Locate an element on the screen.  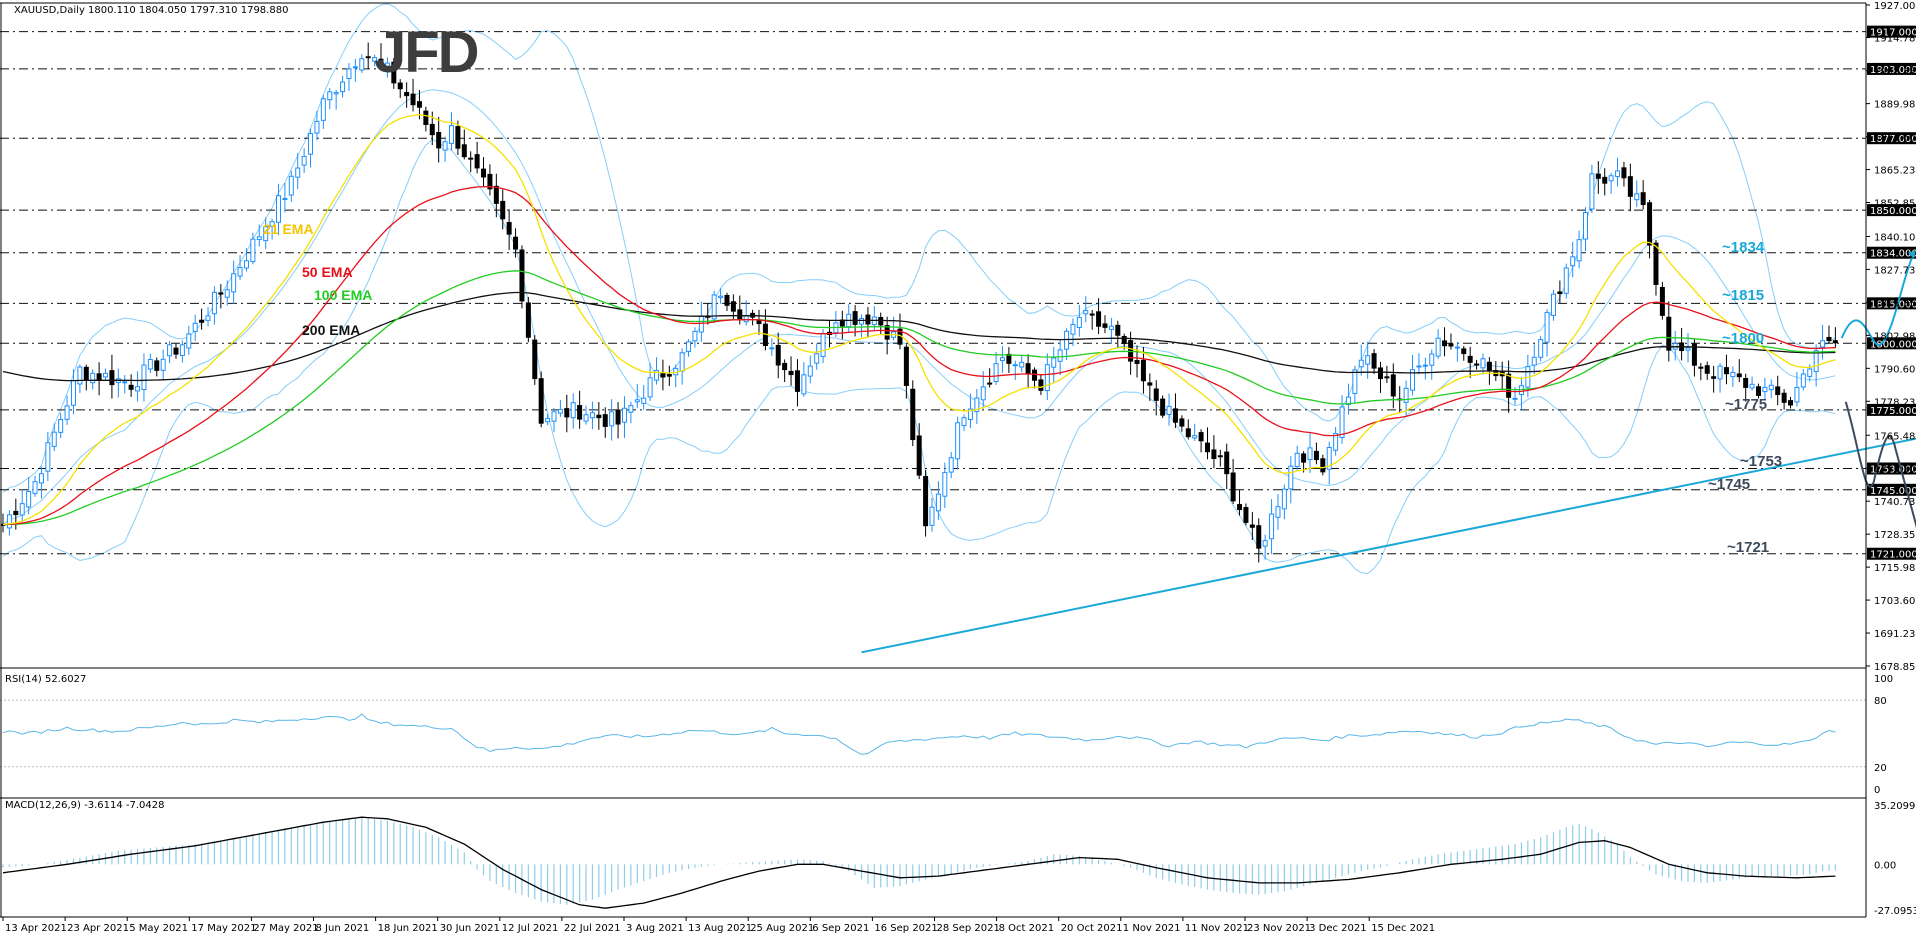
price-tick-label: 1914.780 is located at coordinates (1895, 39).